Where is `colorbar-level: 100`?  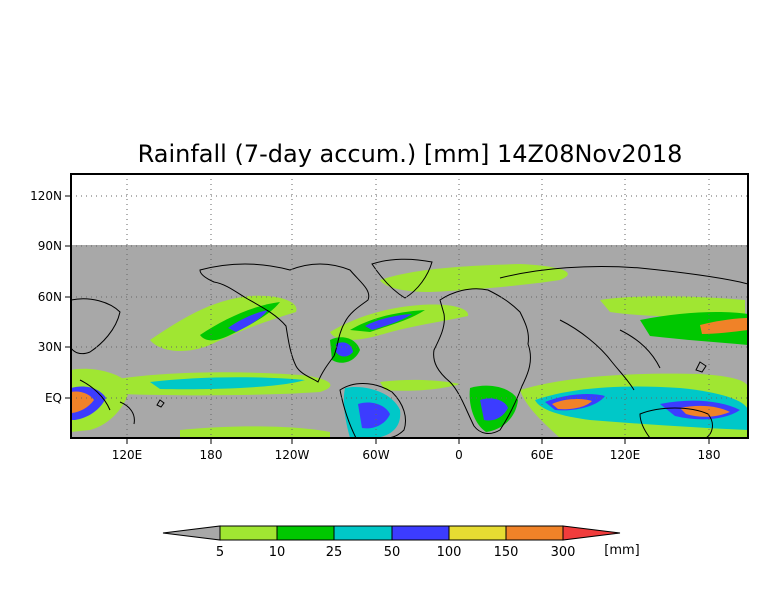
colorbar-level: 100 is located at coordinates (449, 552).